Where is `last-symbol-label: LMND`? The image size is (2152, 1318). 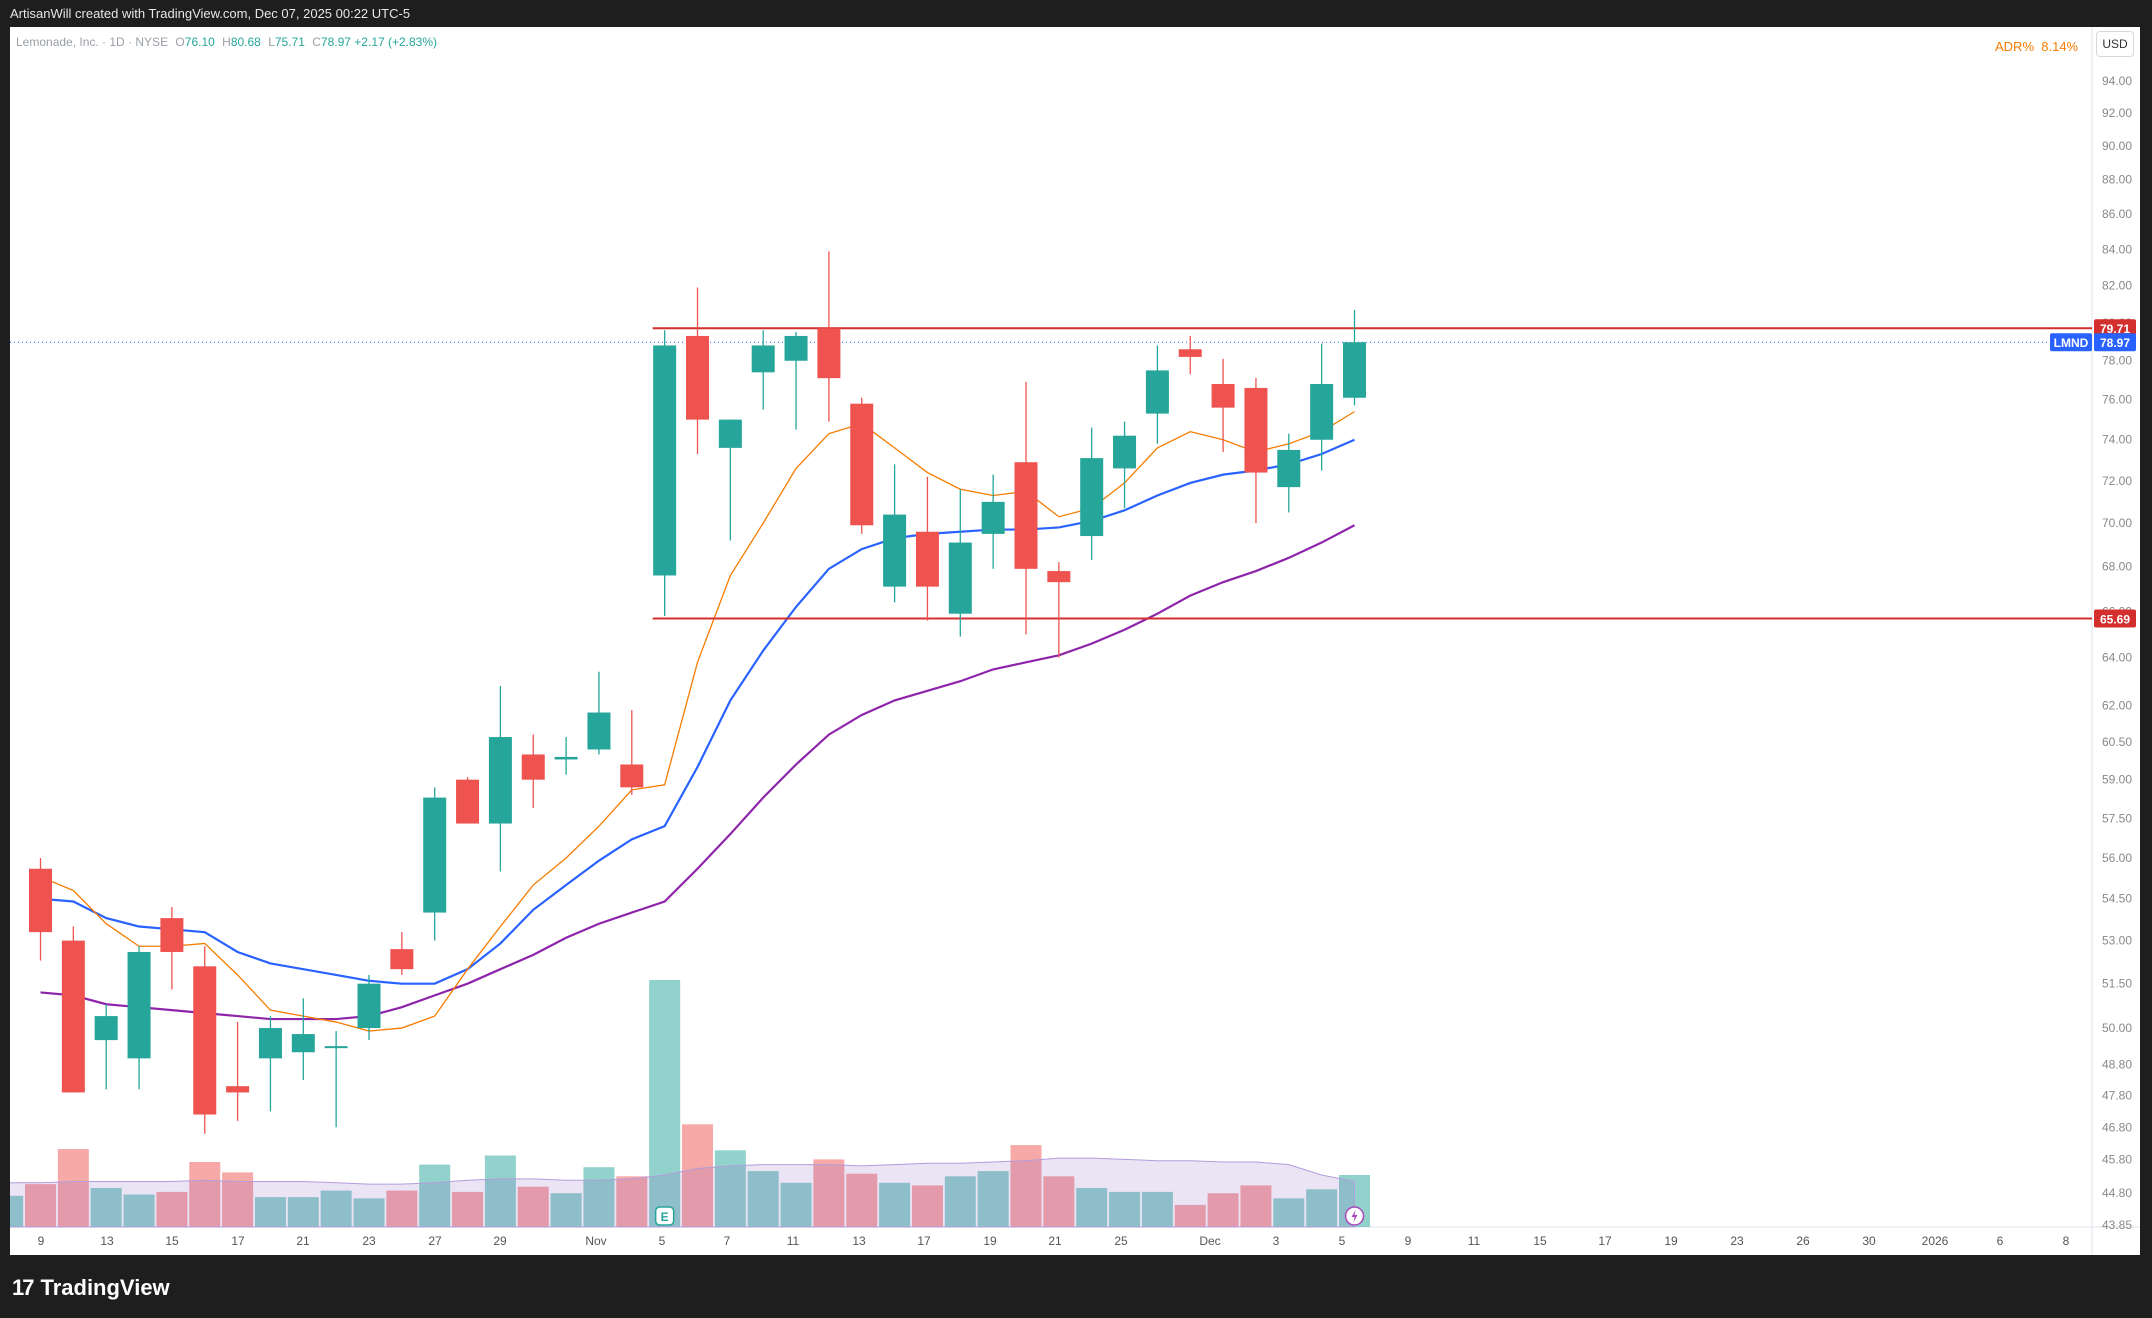
last-symbol-label: LMND is located at coordinates (2071, 343).